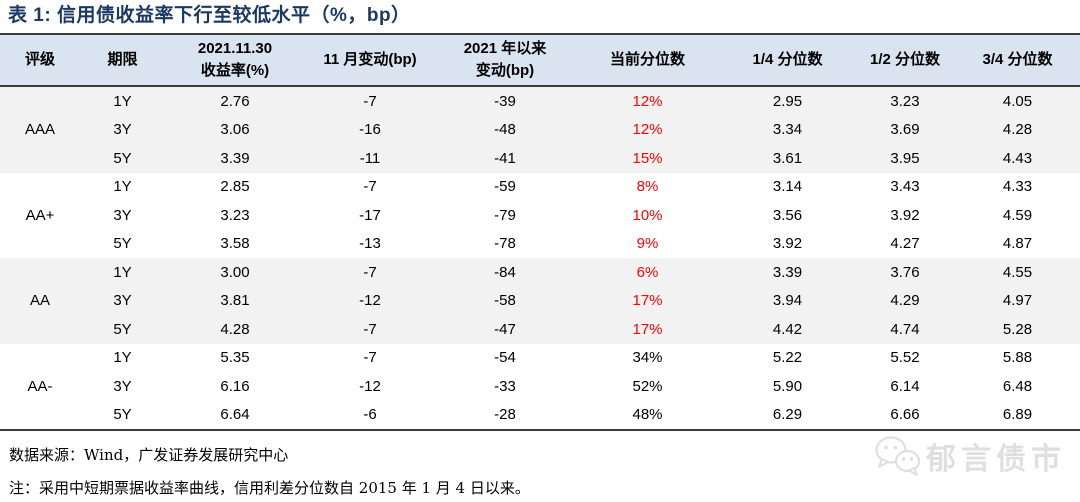  I want to click on cell-yield: 6.64, so click(235, 415).